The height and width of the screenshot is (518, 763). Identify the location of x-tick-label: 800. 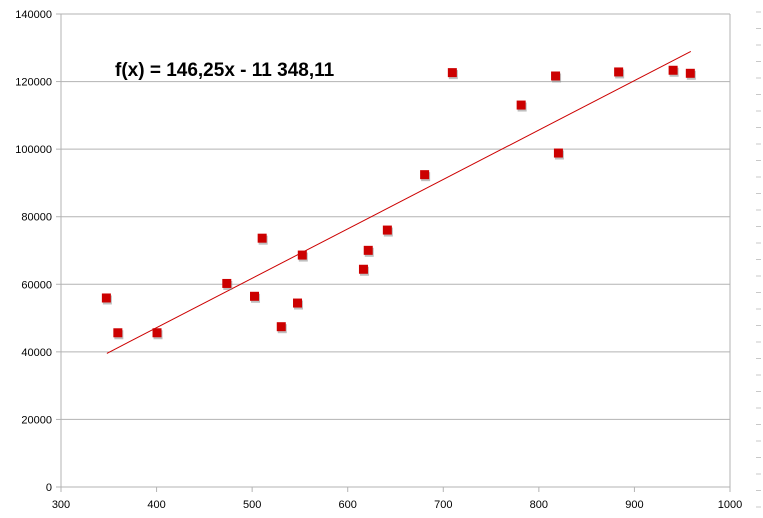
(539, 505).